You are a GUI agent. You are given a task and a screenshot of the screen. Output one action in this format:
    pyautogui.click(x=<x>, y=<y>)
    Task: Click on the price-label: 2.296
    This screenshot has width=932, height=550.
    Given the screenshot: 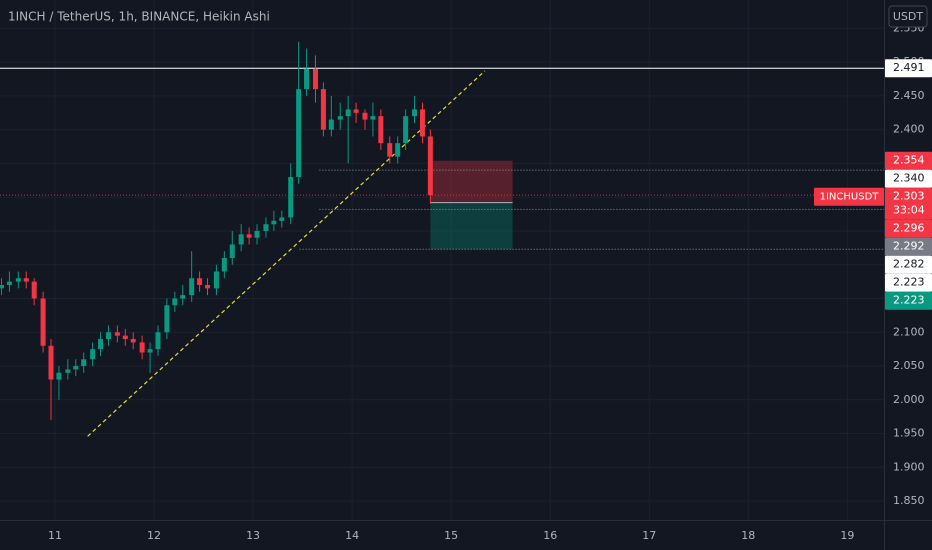 What is the action you would take?
    pyautogui.click(x=909, y=228)
    